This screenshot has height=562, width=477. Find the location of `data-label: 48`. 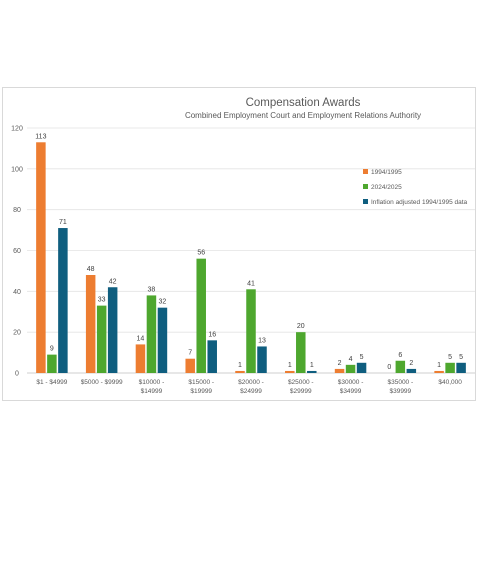

data-label: 48 is located at coordinates (91, 269).